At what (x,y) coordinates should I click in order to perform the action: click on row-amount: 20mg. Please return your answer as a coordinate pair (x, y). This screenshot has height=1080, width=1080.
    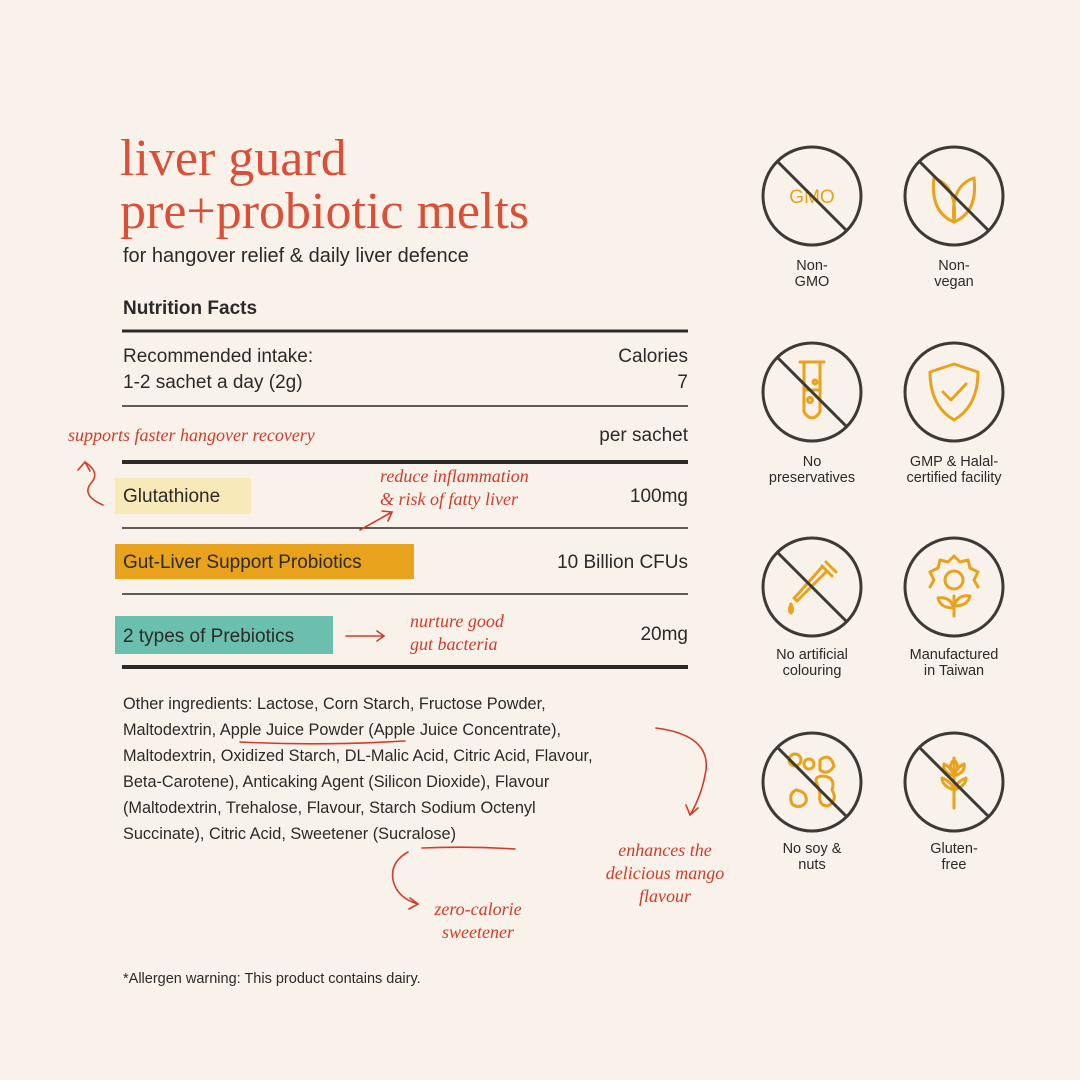
    Looking at the image, I should click on (664, 634).